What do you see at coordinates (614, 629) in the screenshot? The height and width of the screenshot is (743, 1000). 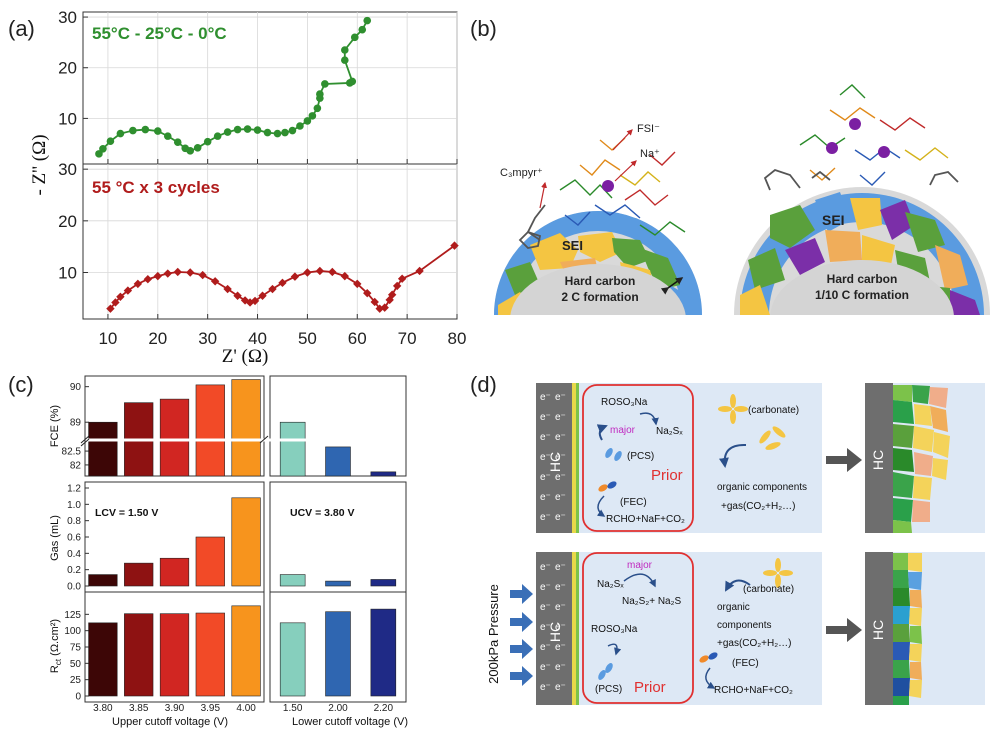 I see `roso3na-bottom: ROSO₃Na` at bounding box center [614, 629].